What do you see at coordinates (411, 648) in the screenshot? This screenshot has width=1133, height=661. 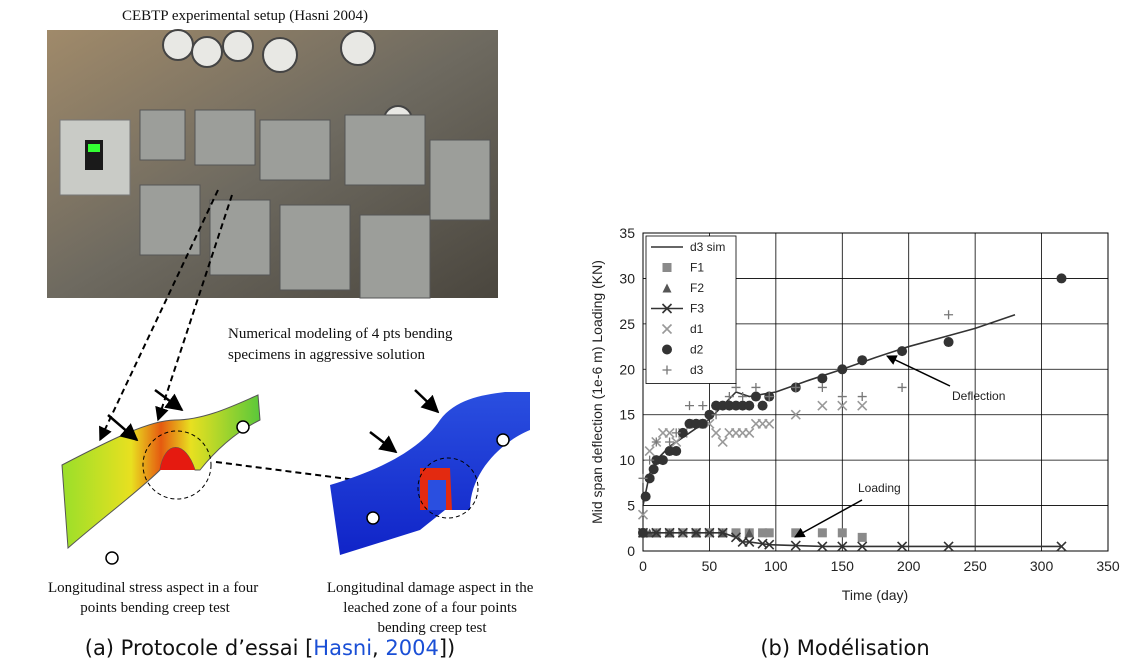 I see `citation-link: 2004` at bounding box center [411, 648].